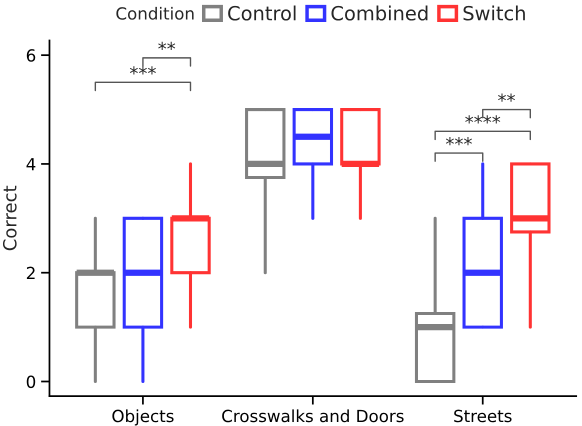  Describe the element at coordinates (143, 417) in the screenshot. I see `x-tick-label: Objects` at that location.